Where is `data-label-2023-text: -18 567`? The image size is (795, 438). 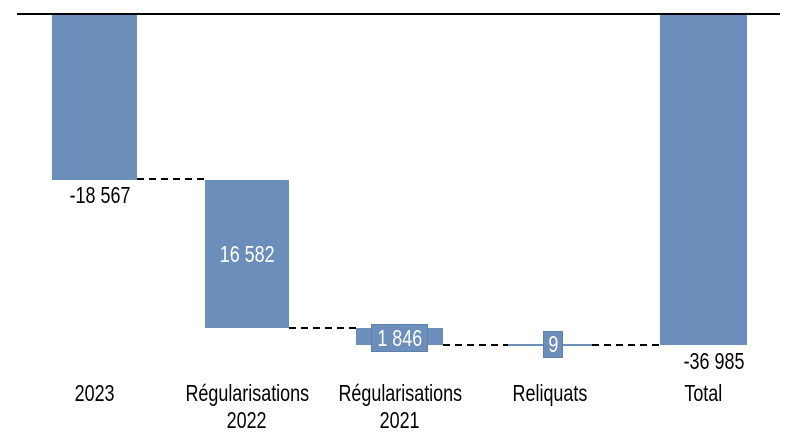
data-label-2023-text: -18 567 is located at coordinates (100, 195).